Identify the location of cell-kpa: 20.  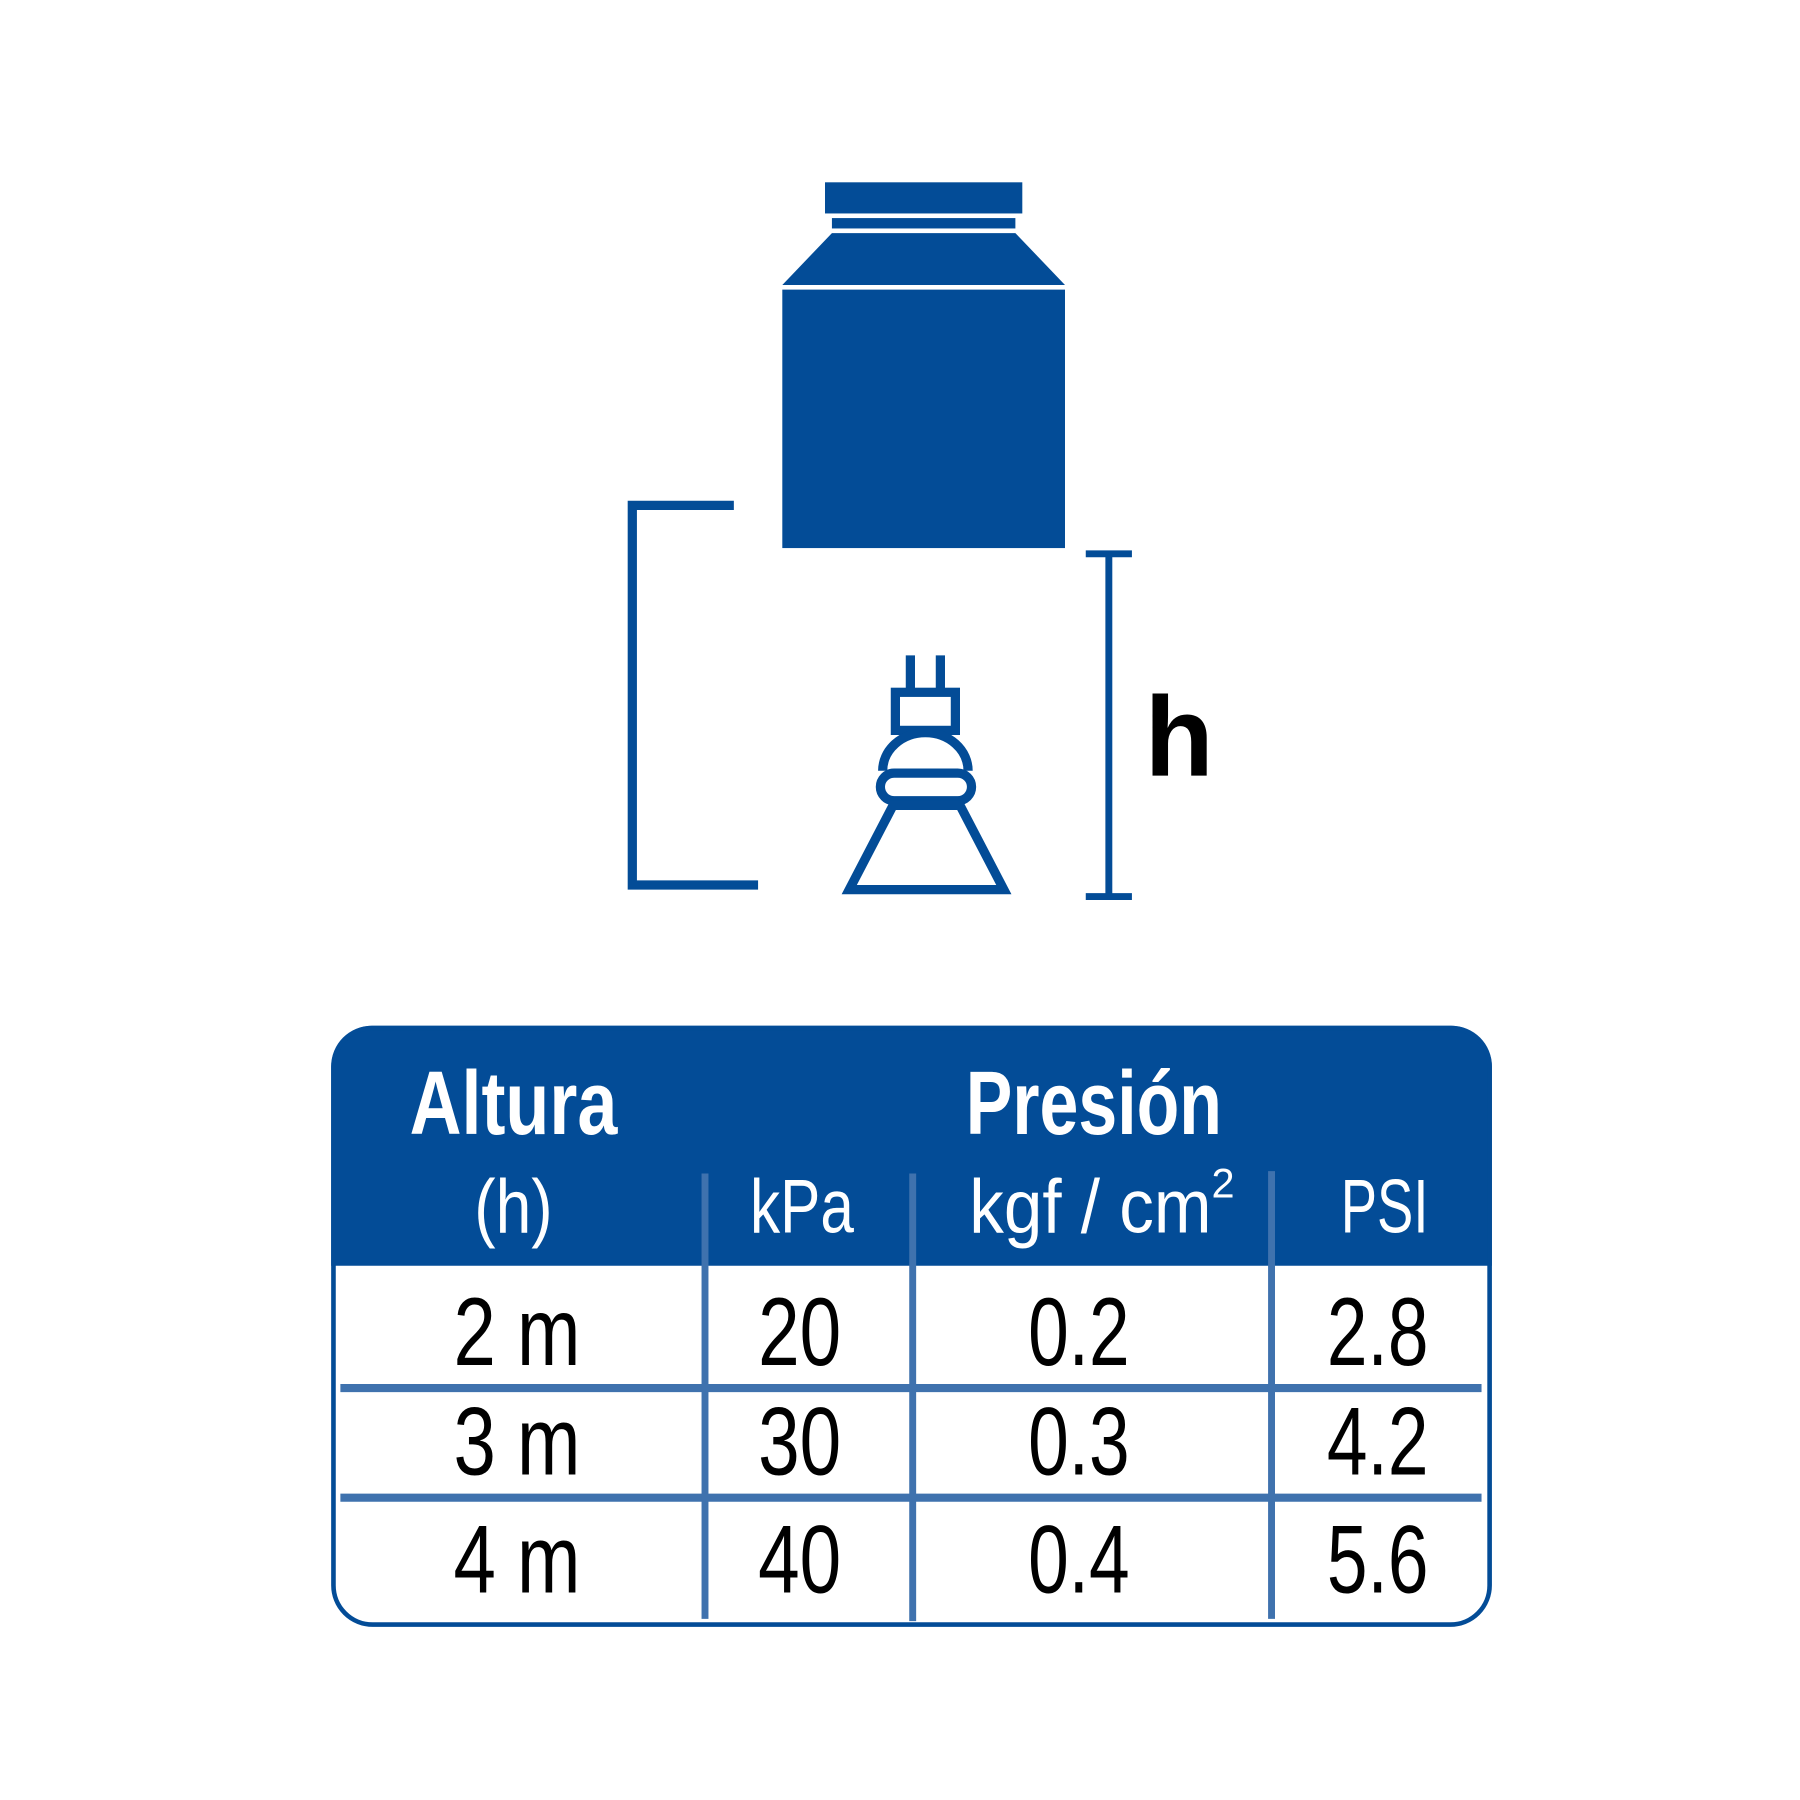
(799, 1331).